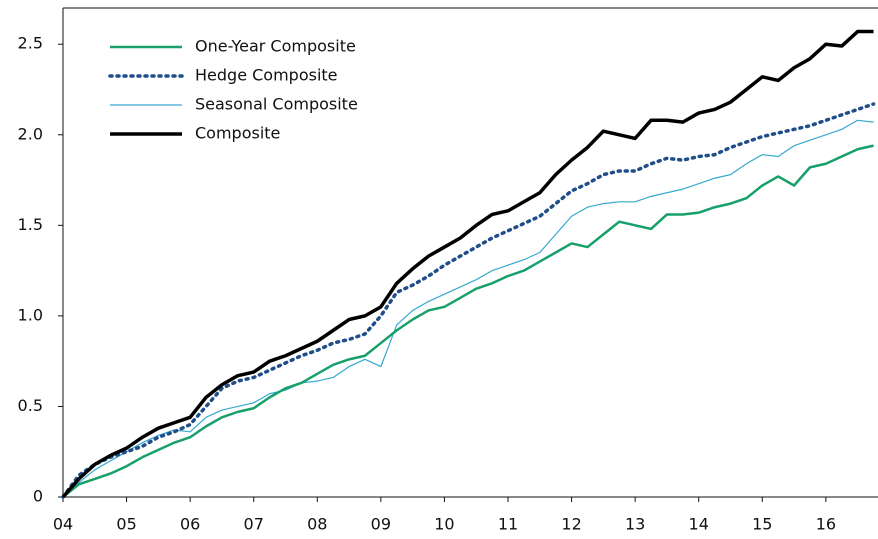 The height and width of the screenshot is (539, 878). Describe the element at coordinates (30, 43) in the screenshot. I see `y-tick-label: 2.5` at that location.